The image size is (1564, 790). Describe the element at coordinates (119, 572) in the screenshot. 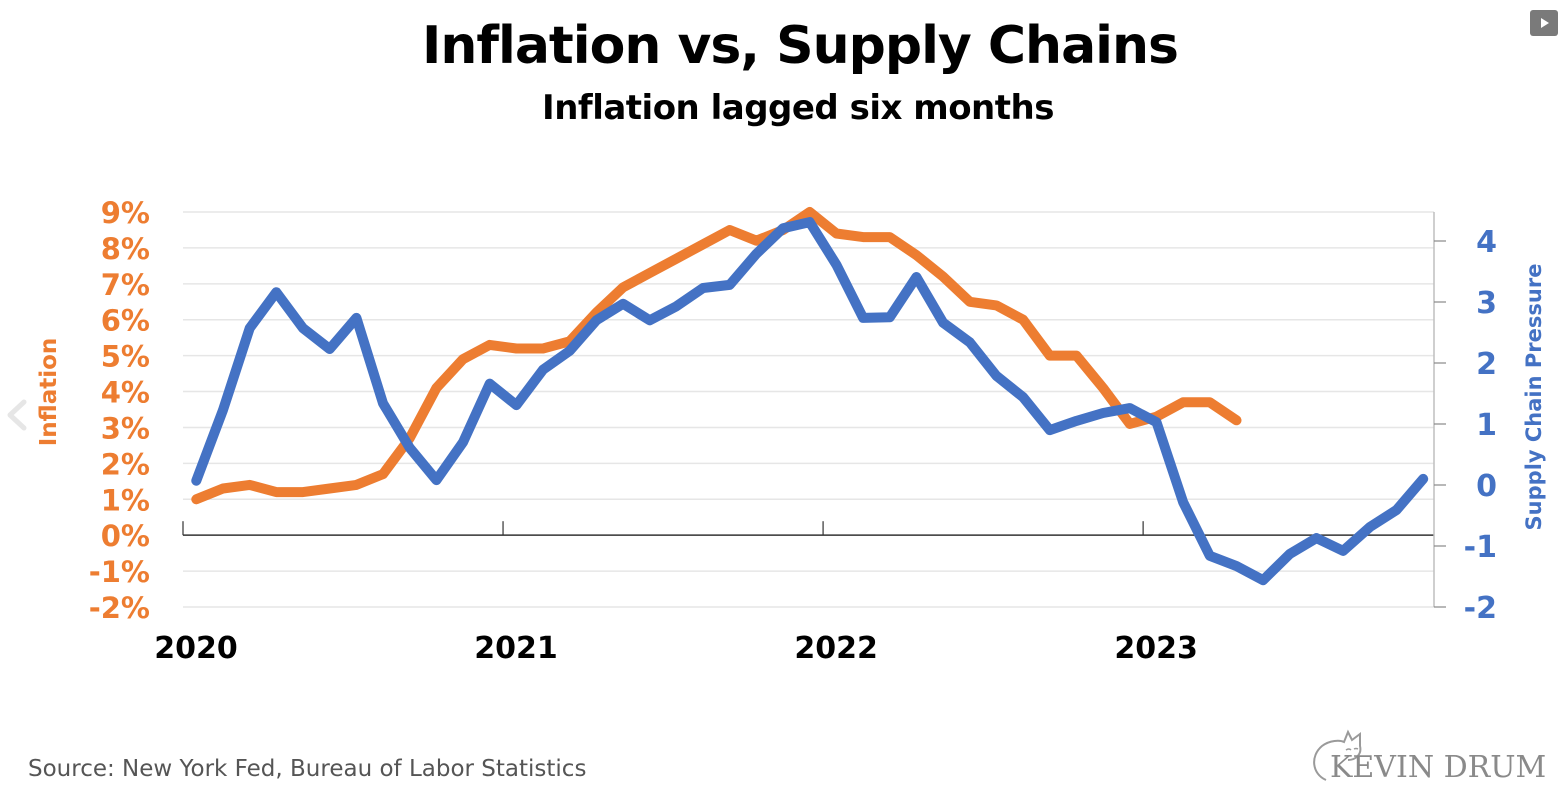

I see `left-tick-label: -1%` at that location.